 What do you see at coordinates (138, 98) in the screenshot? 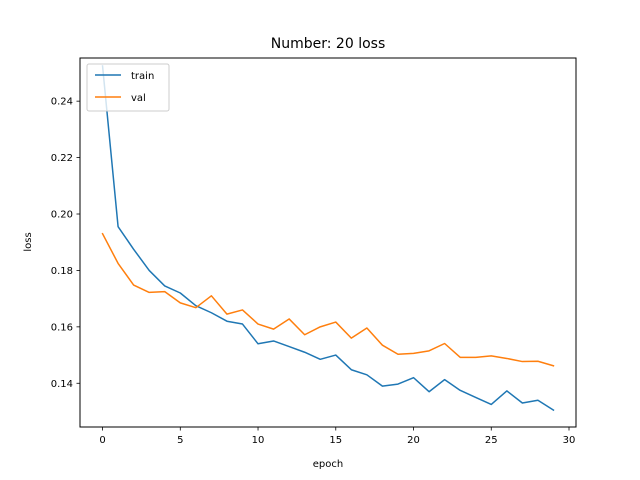
I see `legend-label-val: val` at bounding box center [138, 98].